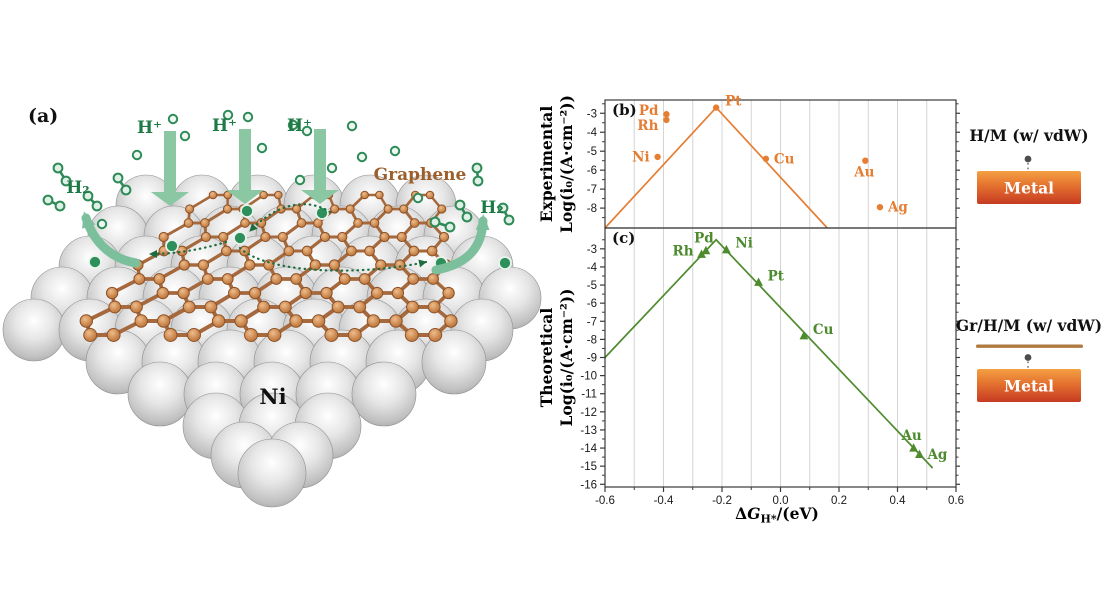 This screenshot has height=606, width=1106. What do you see at coordinates (666, 120) in the screenshot?
I see `data-point-Rh` at bounding box center [666, 120].